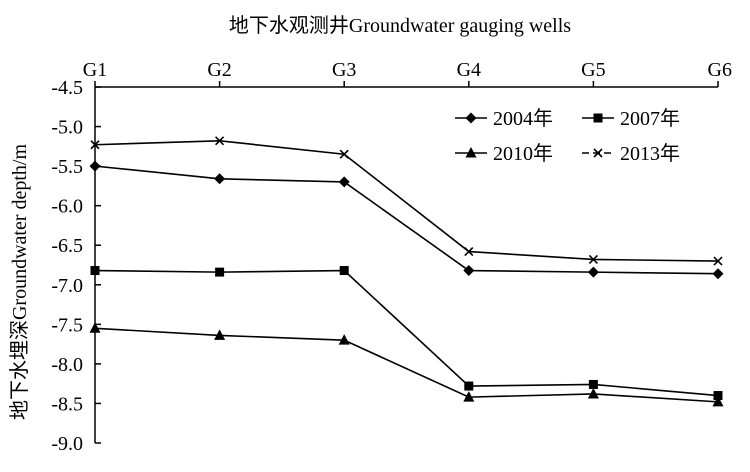 This screenshot has height=472, width=750. What do you see at coordinates (67, 286) in the screenshot?
I see `y-tick-label: -7.0` at bounding box center [67, 286].